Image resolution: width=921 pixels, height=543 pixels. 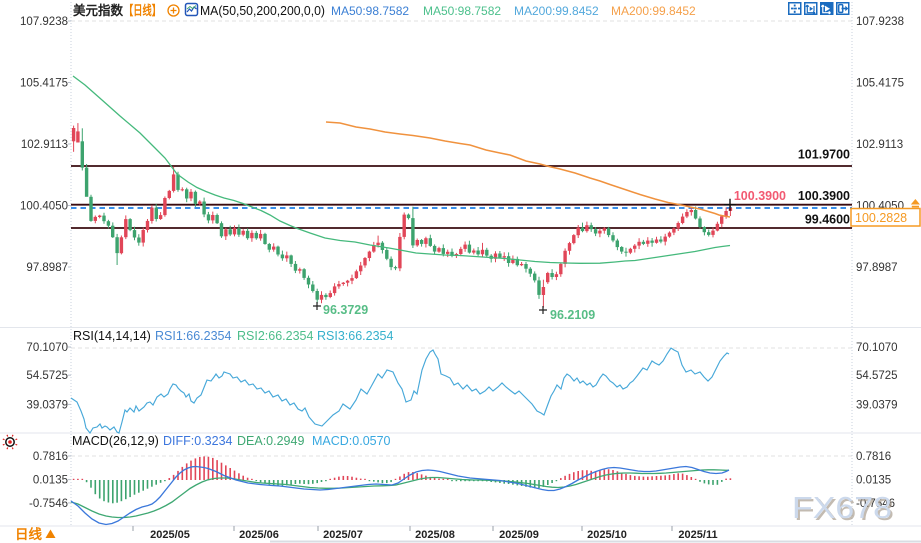 I want to click on svg-text: 100.4050, so click(x=44, y=207).